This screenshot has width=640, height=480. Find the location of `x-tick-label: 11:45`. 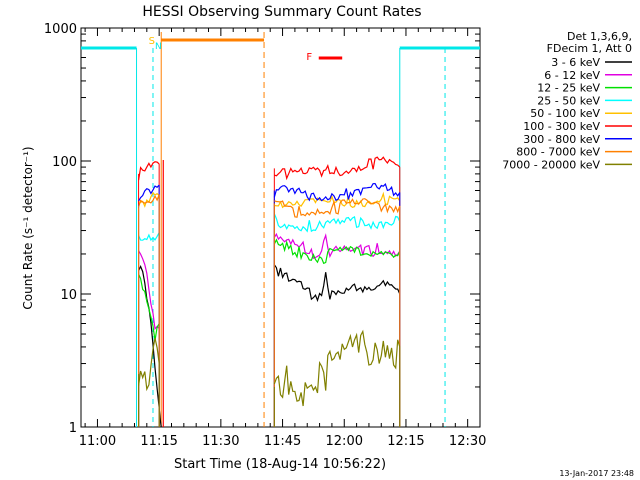

x-tick-label: 11:45 is located at coordinates (282, 441).